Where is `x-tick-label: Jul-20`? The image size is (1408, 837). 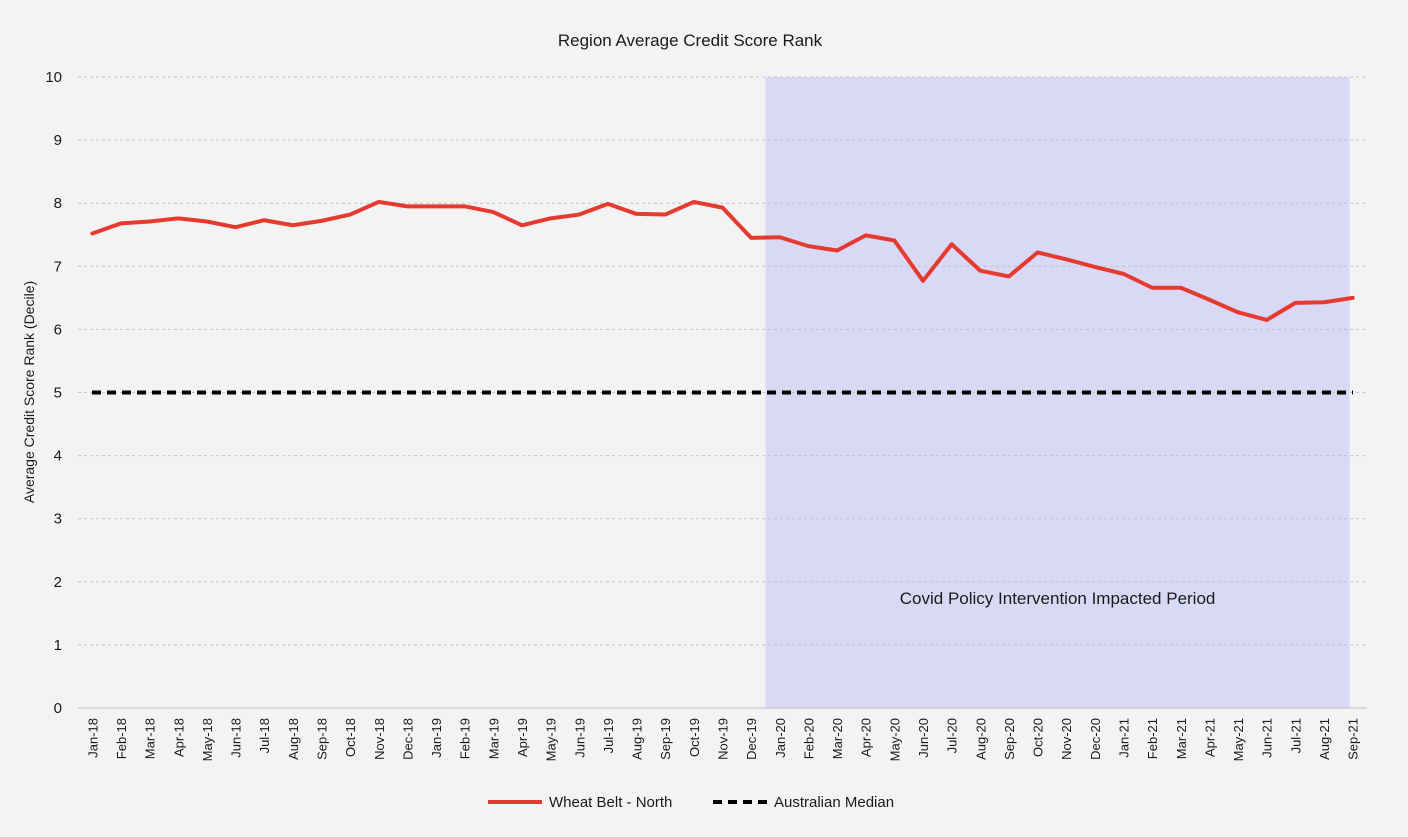 x-tick-label: Jul-20 is located at coordinates (952, 735).